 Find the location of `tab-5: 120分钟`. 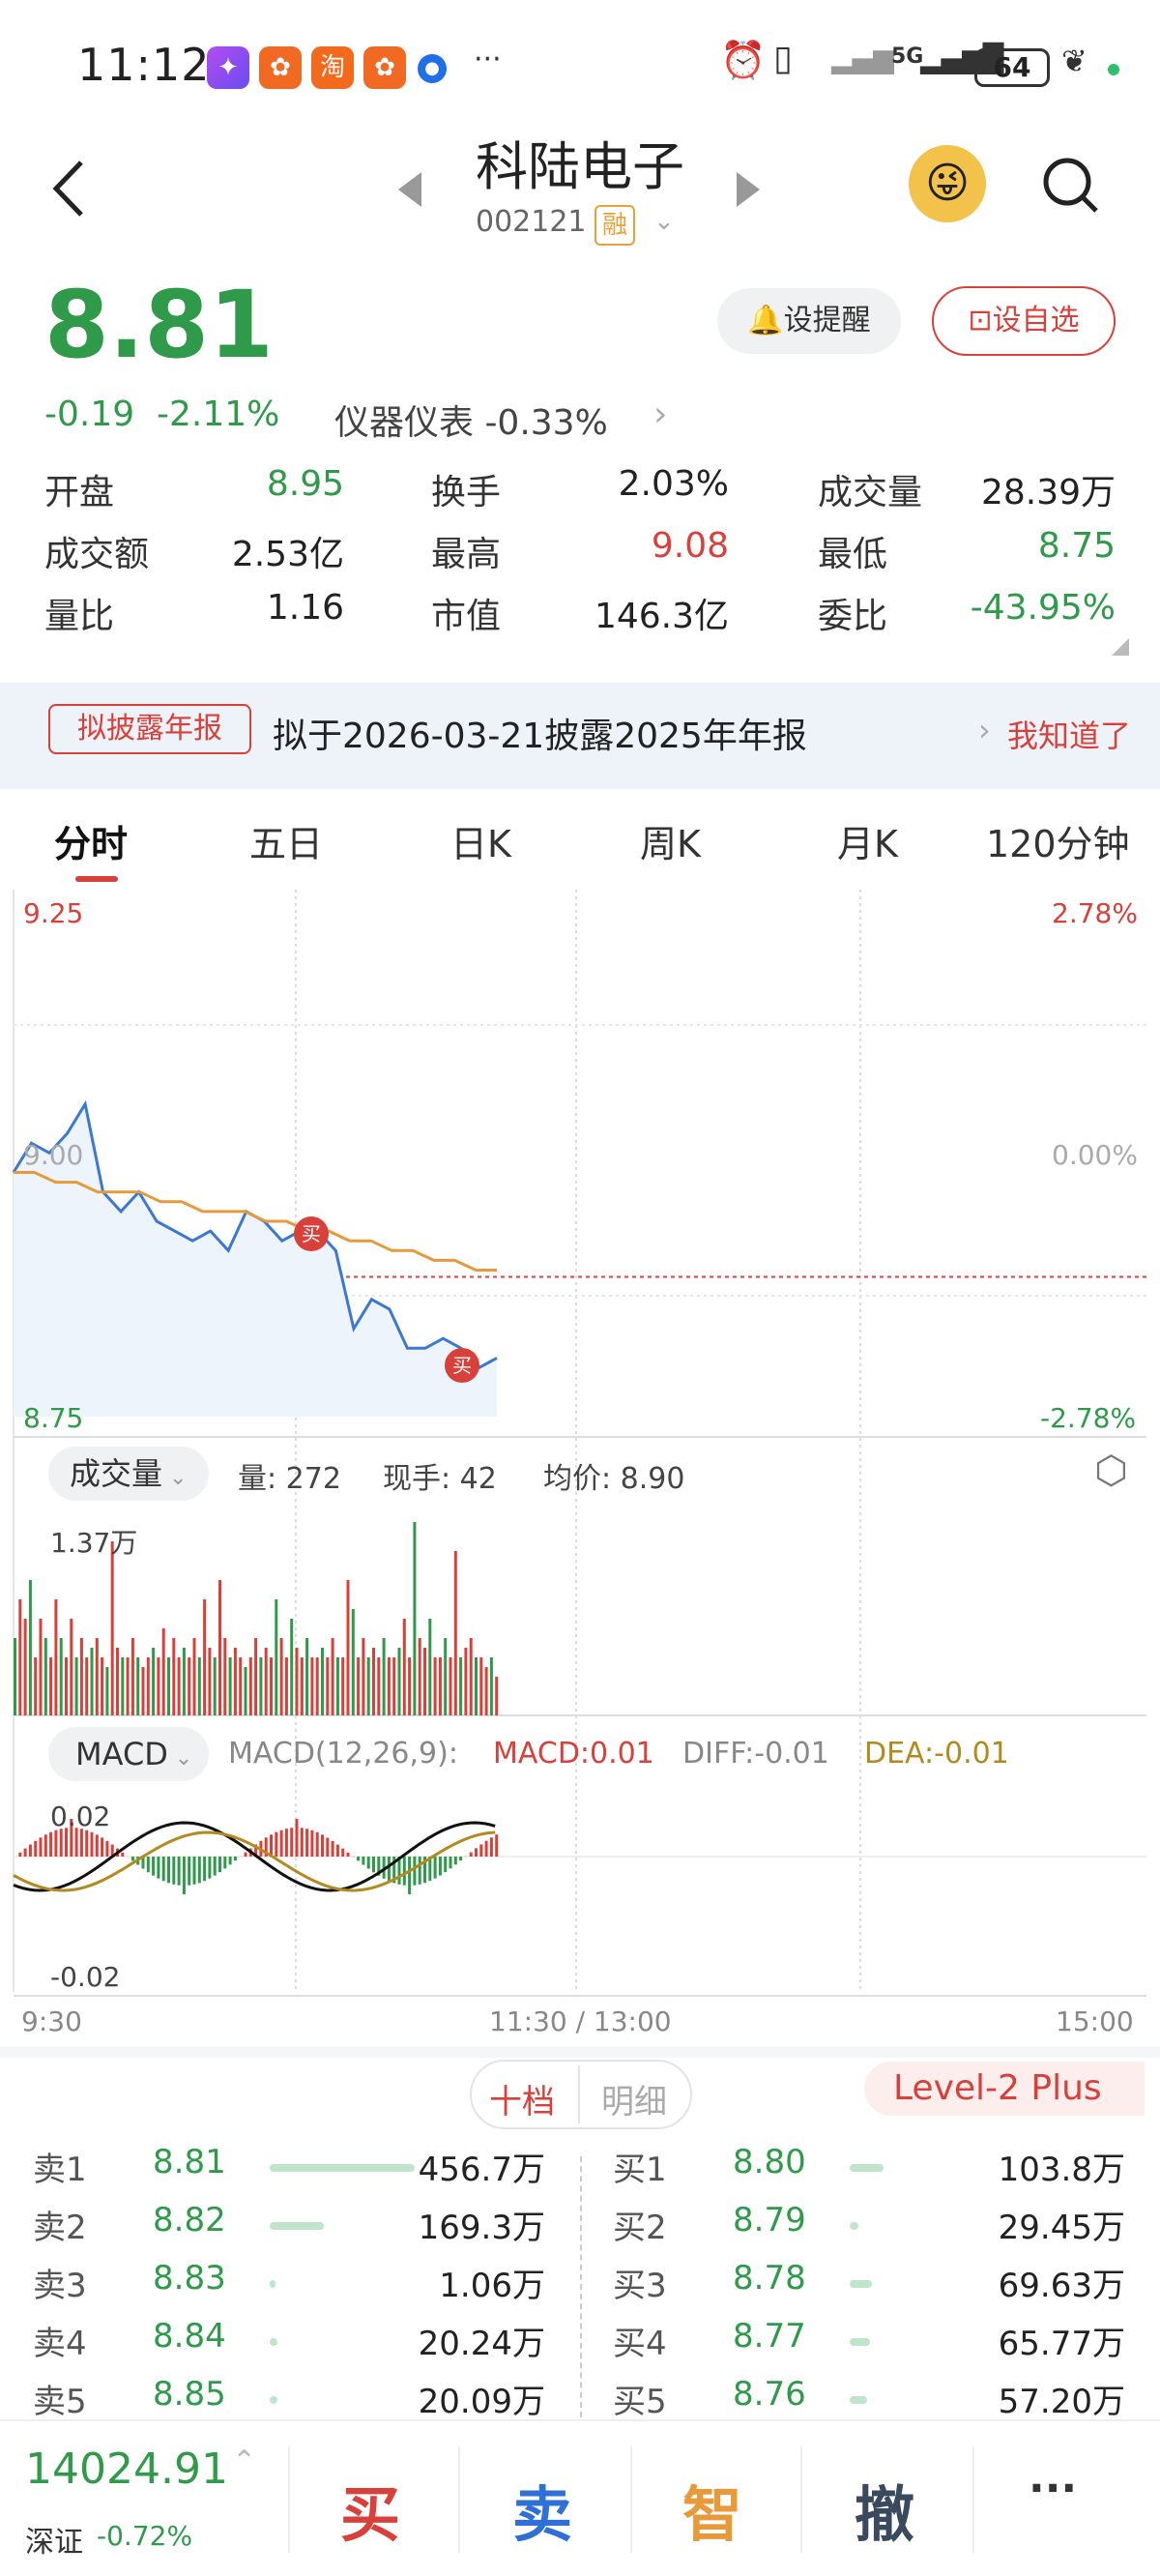

tab-5: 120分钟 is located at coordinates (1058, 844).